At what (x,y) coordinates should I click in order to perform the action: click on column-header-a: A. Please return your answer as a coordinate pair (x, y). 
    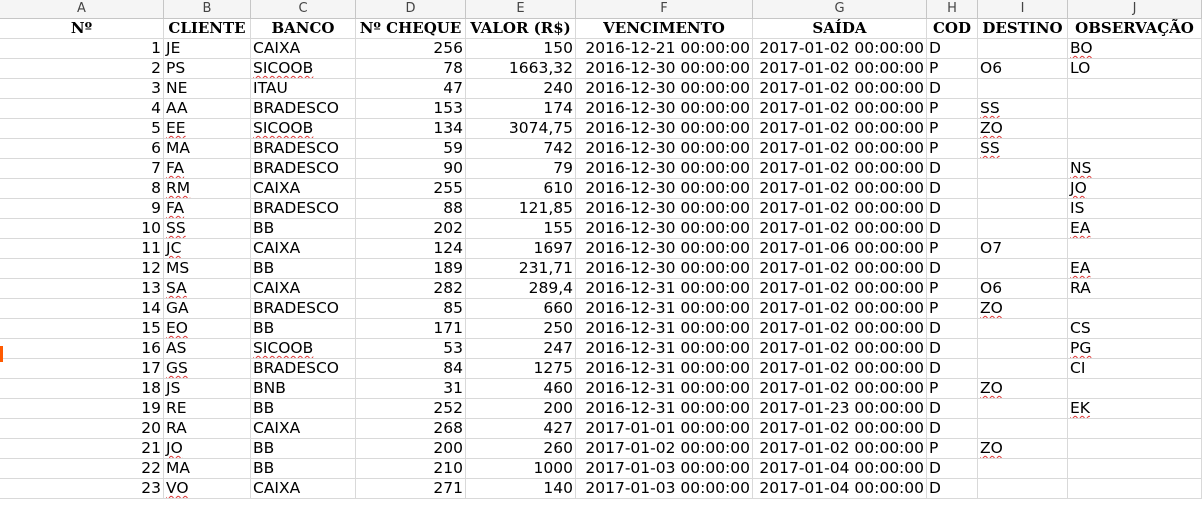
    Looking at the image, I should click on (82, 9).